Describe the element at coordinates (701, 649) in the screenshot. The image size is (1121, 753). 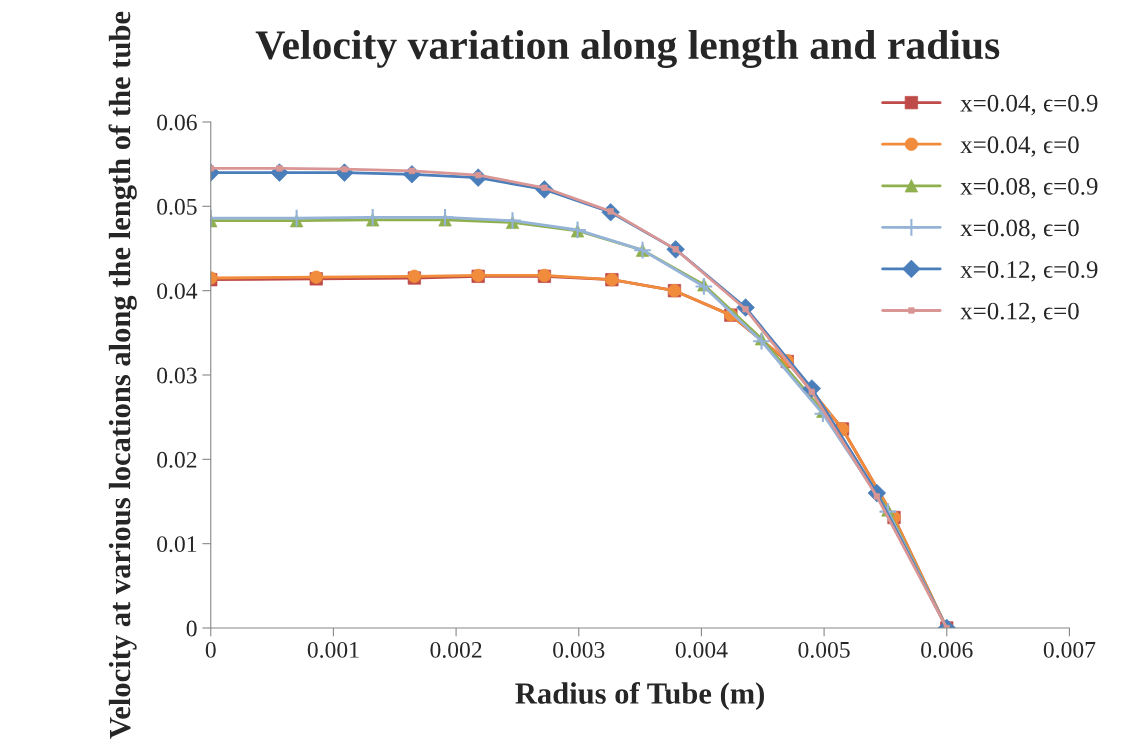
I see `x-tick-label: 0.004` at that location.